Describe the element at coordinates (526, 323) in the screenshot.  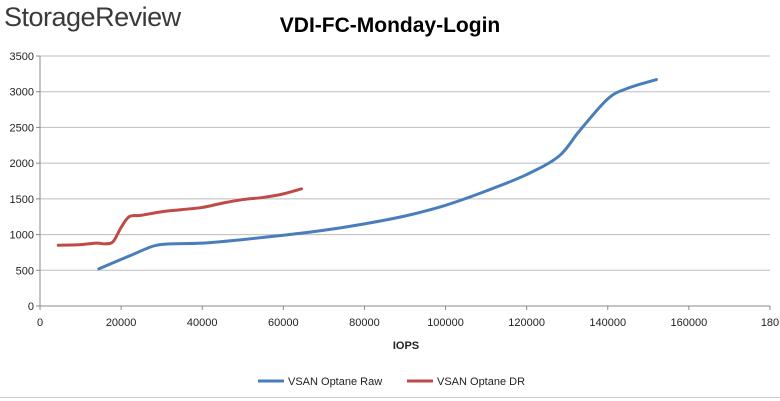
I see `x-tick-label: 120000` at that location.